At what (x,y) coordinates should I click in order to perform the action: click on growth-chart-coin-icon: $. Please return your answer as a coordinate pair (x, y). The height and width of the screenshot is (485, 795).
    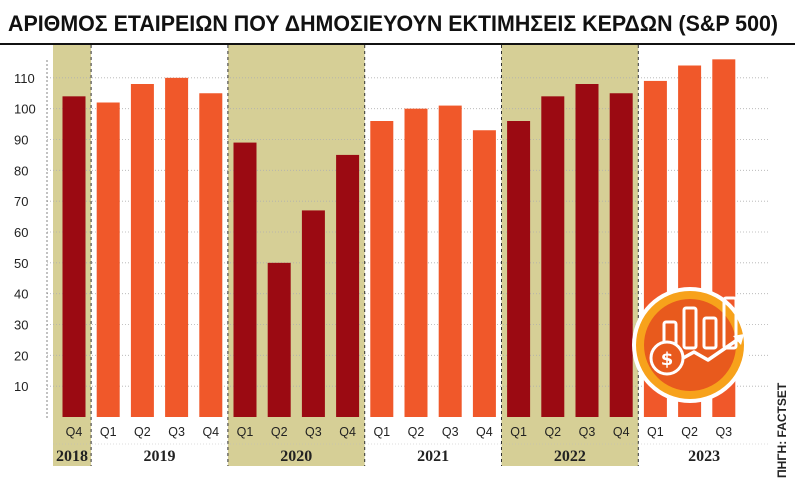
    Looking at the image, I should click on (690, 345).